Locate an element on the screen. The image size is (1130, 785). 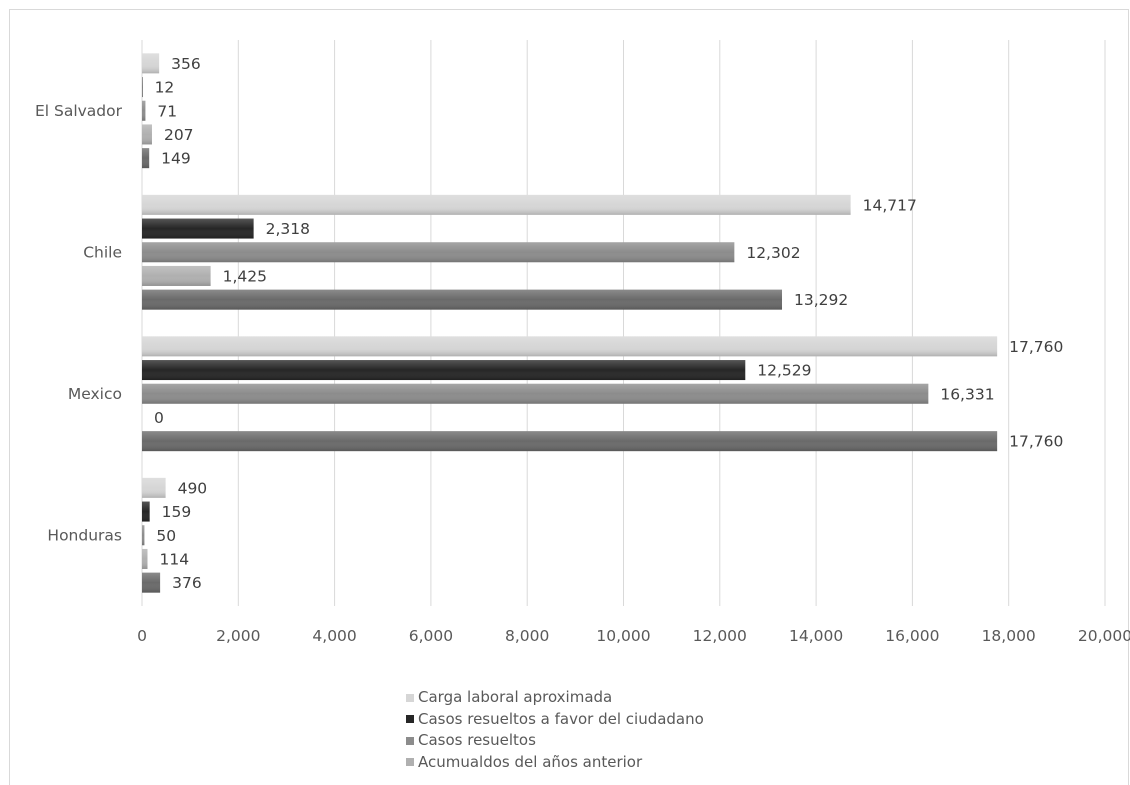
legend-item: Casos resueltos a favor del ciudadano is located at coordinates (616, 720).